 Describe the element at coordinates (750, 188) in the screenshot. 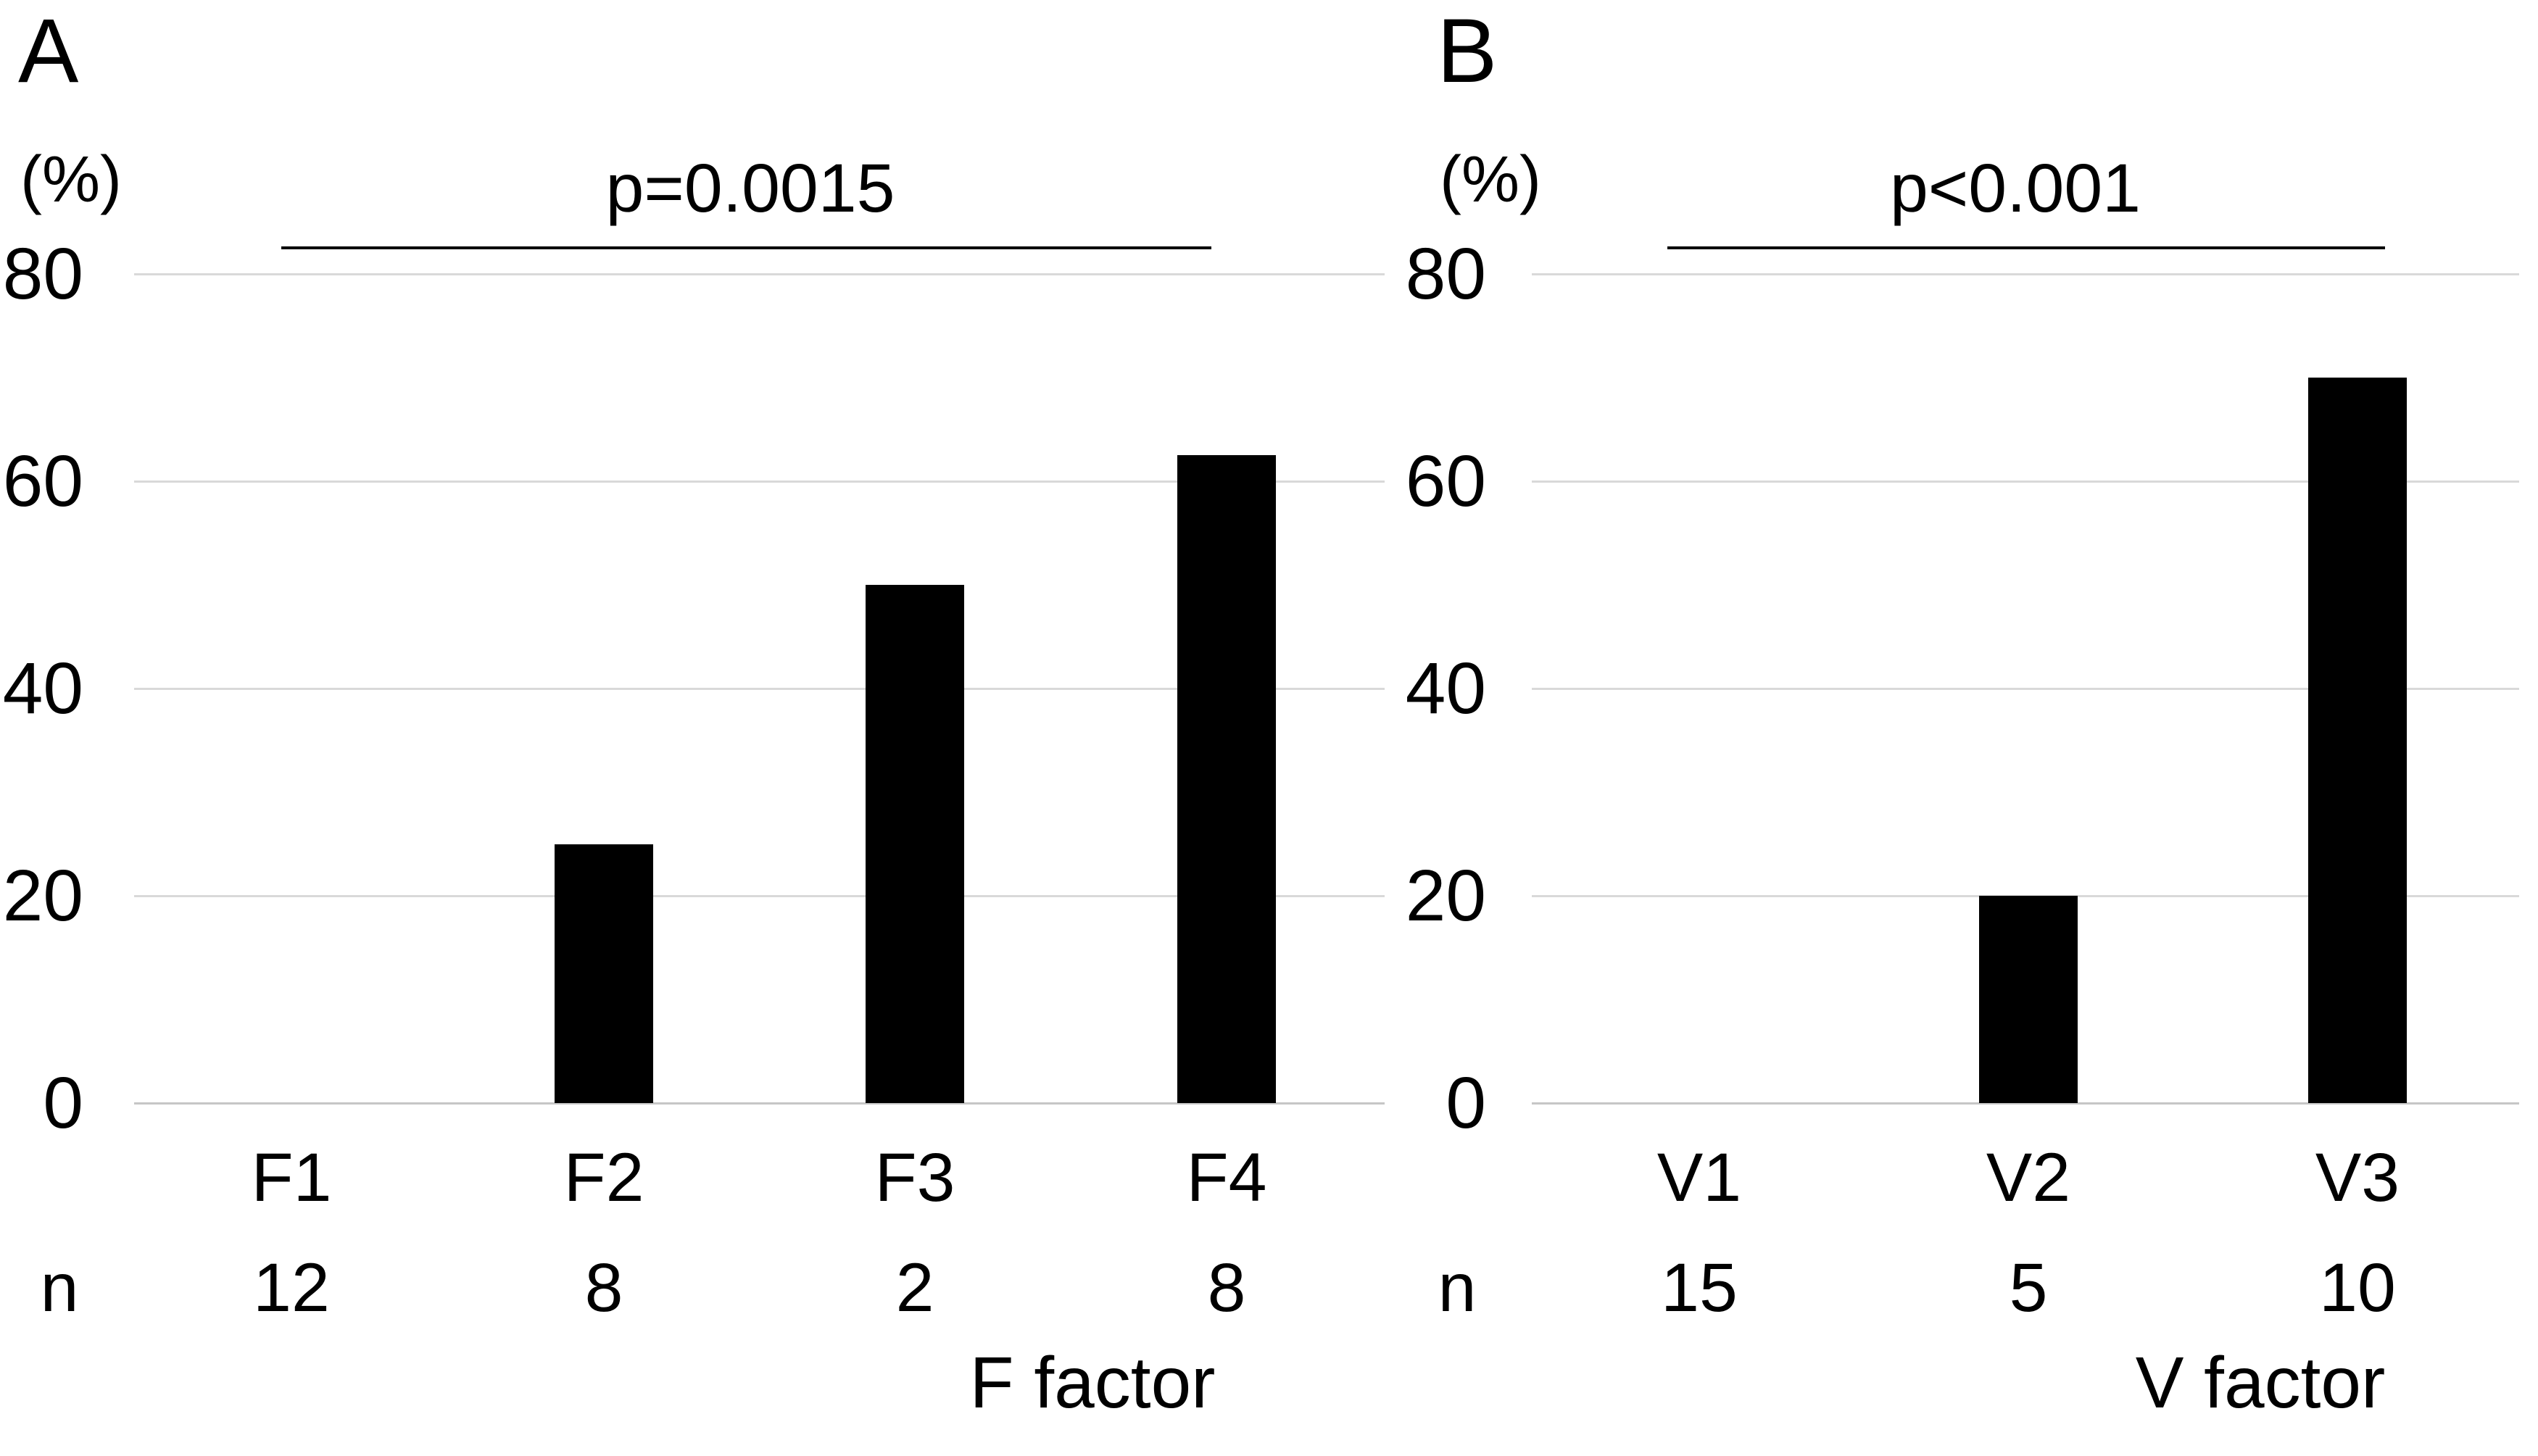

I see `p-value-label: p=0.0015` at that location.